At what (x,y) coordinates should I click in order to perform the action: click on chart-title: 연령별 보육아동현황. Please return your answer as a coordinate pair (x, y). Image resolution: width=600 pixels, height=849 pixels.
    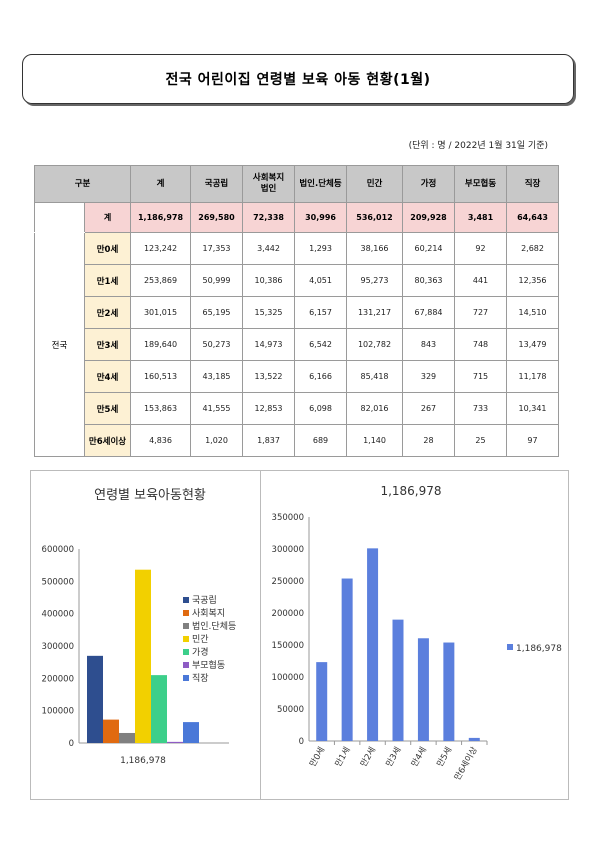
    Looking at the image, I should click on (150, 495).